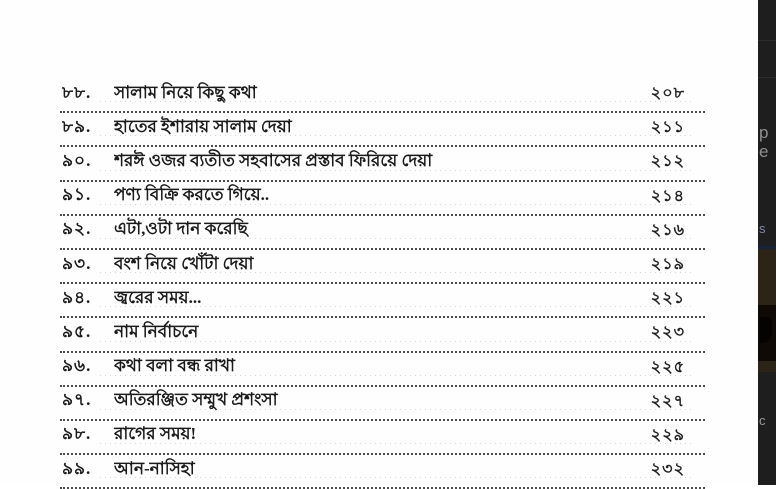  What do you see at coordinates (766, 330) in the screenshot?
I see `clipped-image-shape` at bounding box center [766, 330].